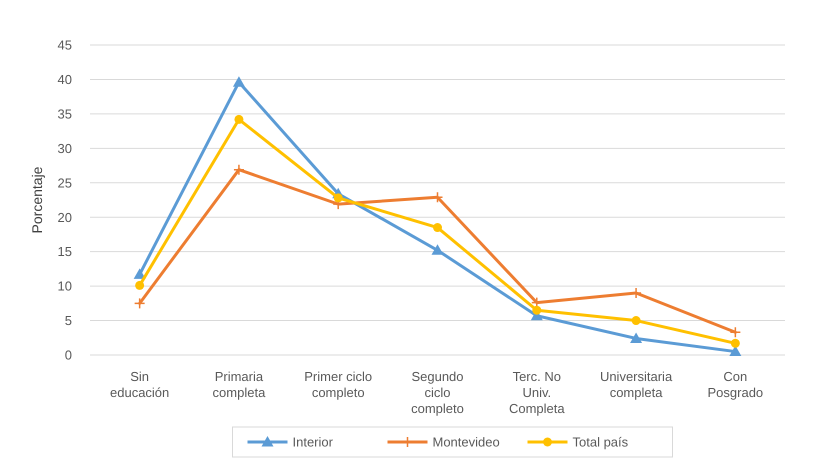 Image resolution: width=825 pixels, height=467 pixels. What do you see at coordinates (65, 217) in the screenshot?
I see `y-tick-label: 20` at bounding box center [65, 217].